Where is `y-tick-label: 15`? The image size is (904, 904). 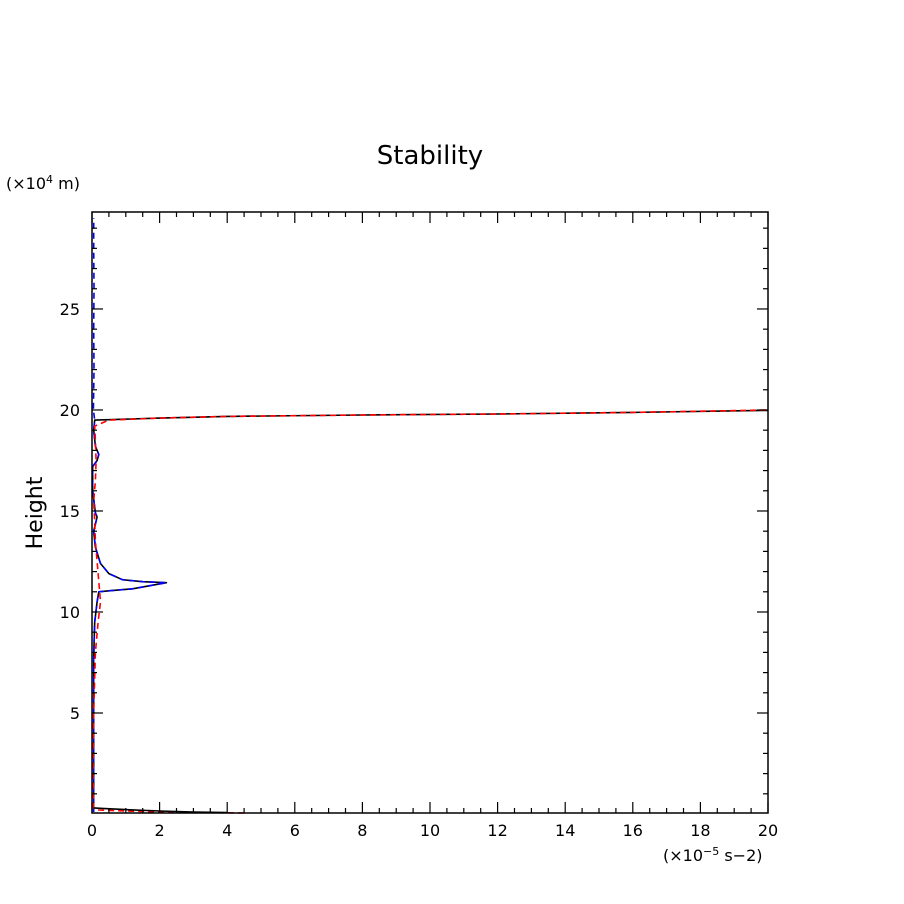
y-tick-label: 15 is located at coordinates (70, 511).